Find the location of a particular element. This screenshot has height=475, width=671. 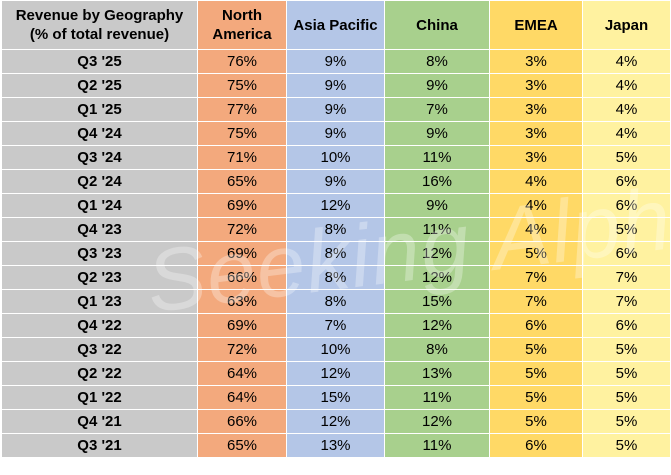

table-row: Q4 '23 72% 8% 11% 4% 5% is located at coordinates (336, 229).